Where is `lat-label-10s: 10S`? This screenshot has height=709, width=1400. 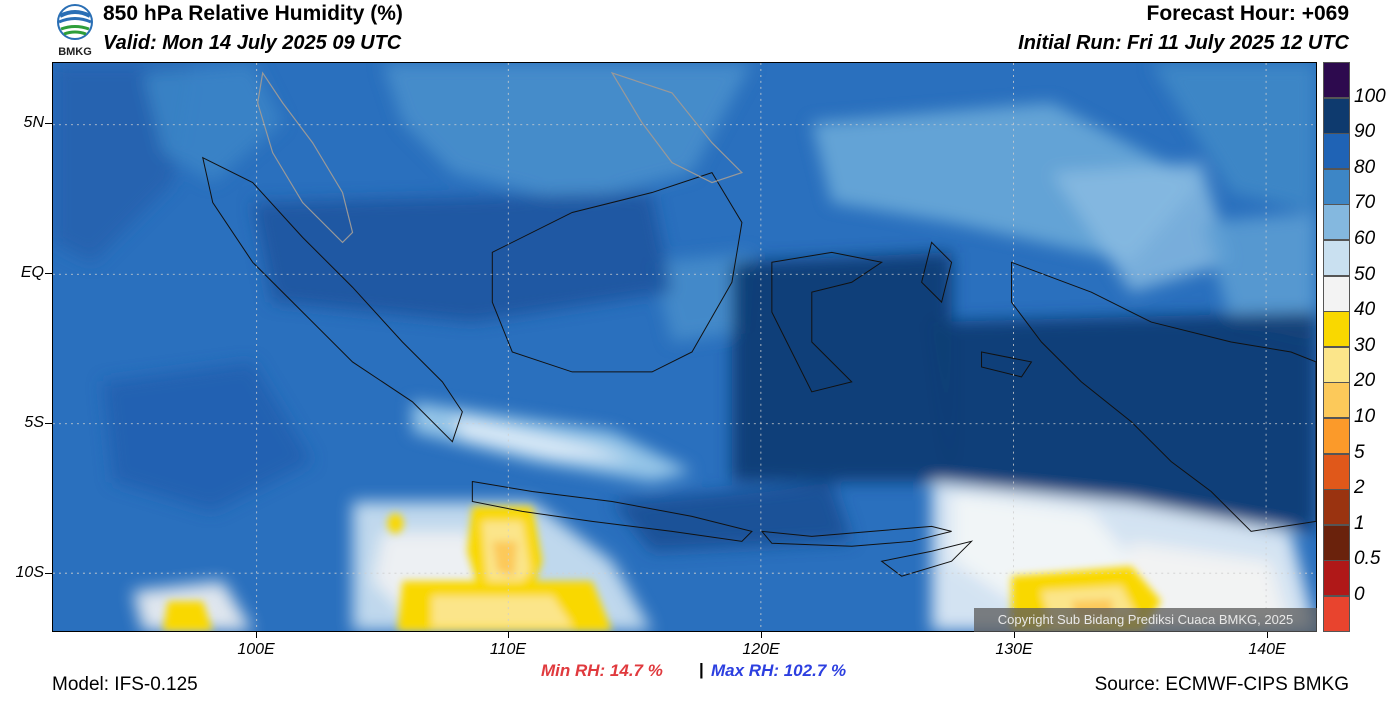
lat-label-10s: 10S is located at coordinates (29, 572).